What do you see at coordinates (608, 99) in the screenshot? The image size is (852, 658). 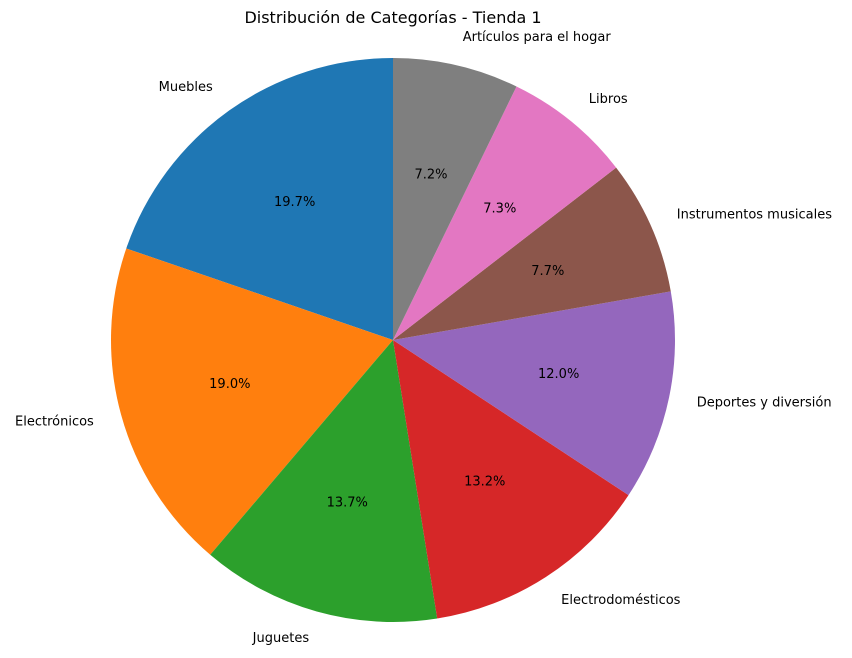 I see `slice-label-libros: Libros` at bounding box center [608, 99].